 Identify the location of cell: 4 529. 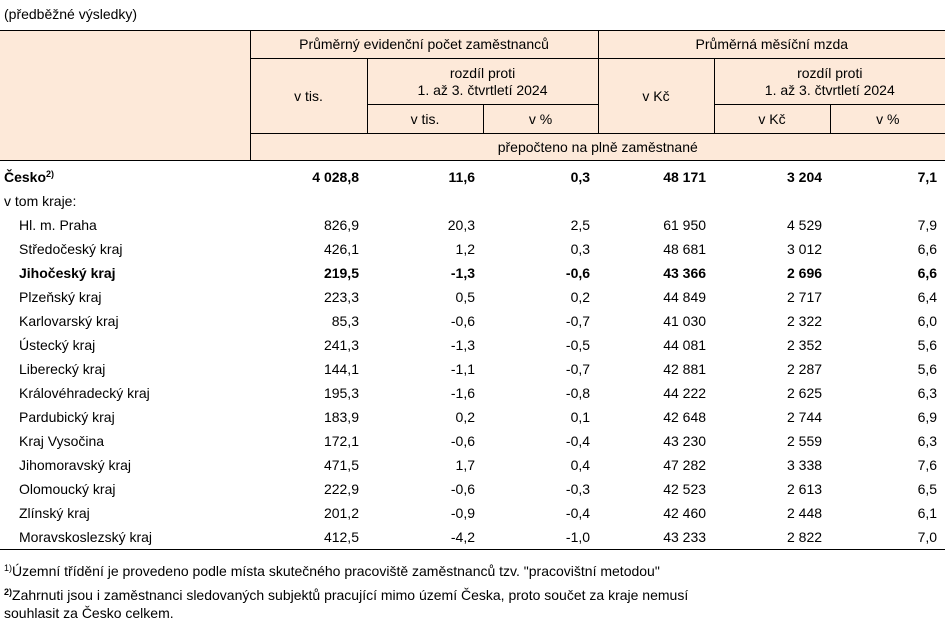
(804, 225).